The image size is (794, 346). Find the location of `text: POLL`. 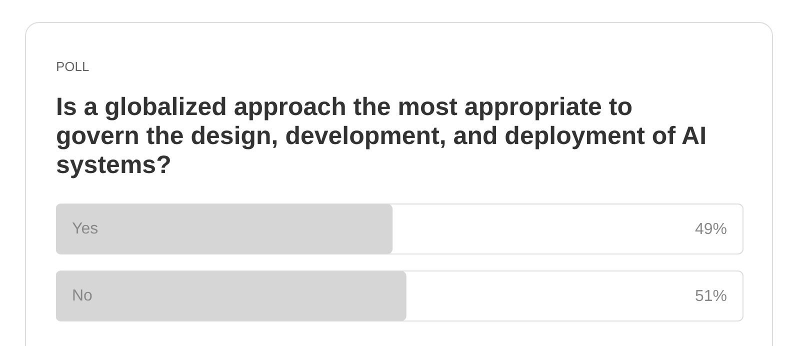

text: POLL is located at coordinates (73, 66).